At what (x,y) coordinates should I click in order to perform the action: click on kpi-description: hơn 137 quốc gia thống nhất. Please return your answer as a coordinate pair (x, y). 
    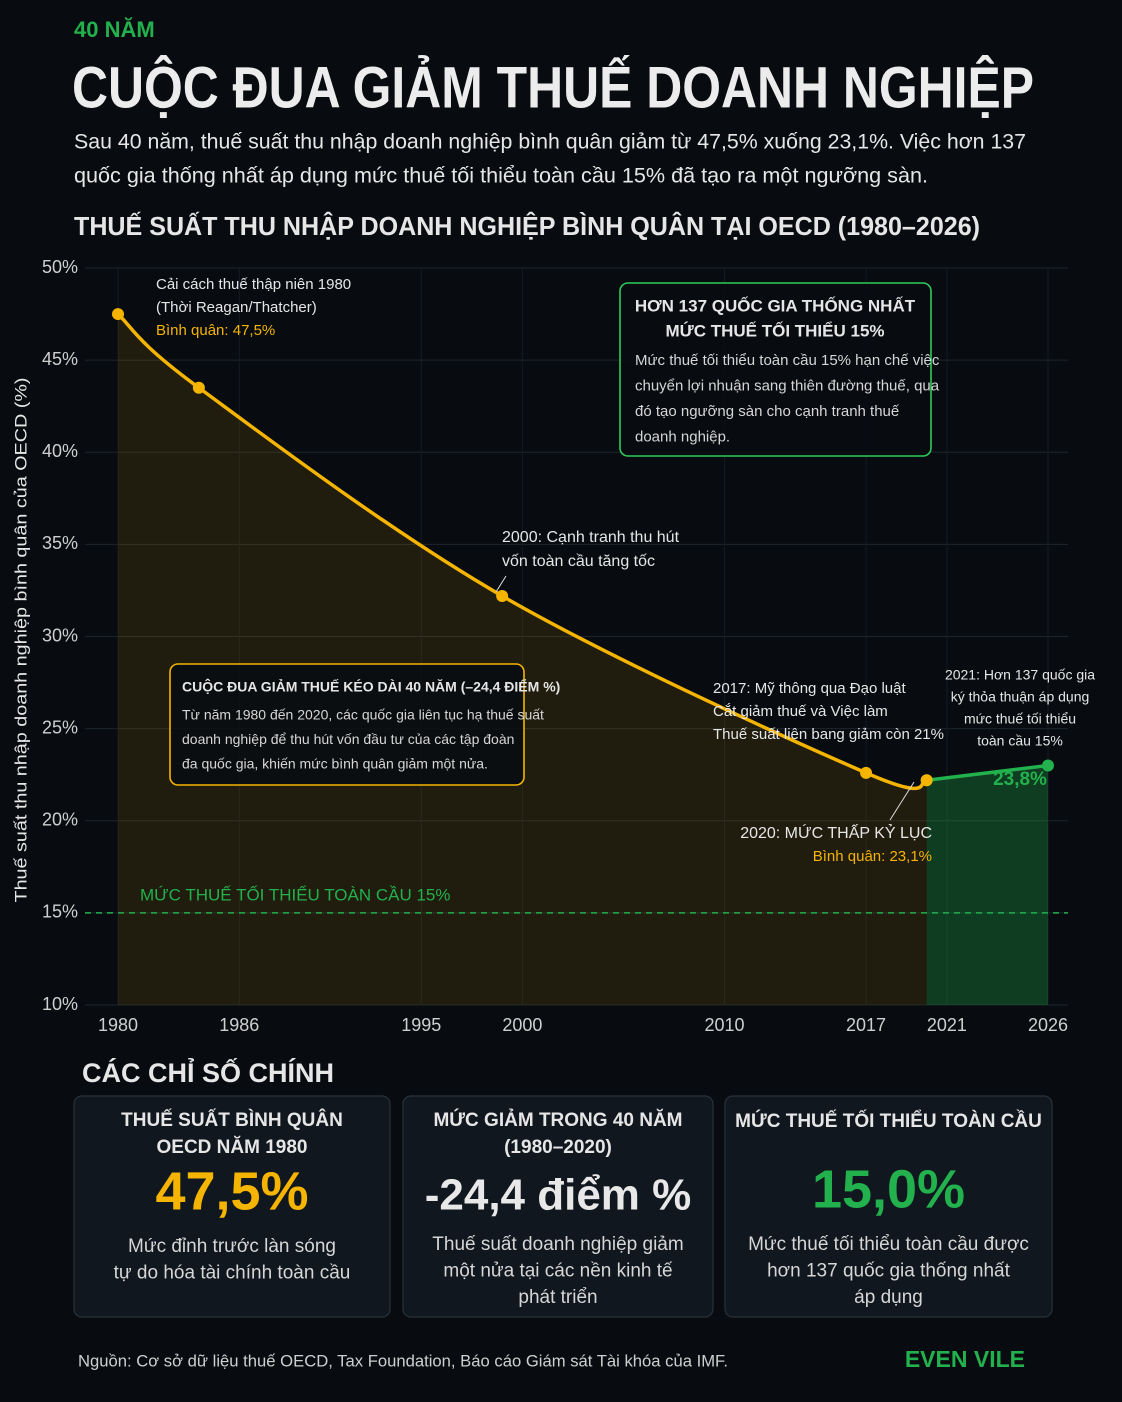
    Looking at the image, I should click on (888, 1271).